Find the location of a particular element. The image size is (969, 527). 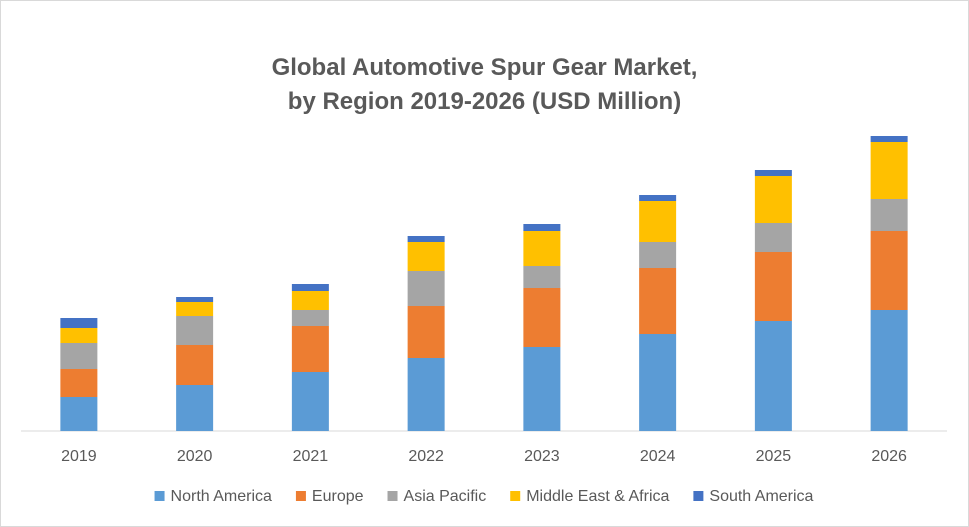

bar-asia-pacific-2025 is located at coordinates (773, 237).